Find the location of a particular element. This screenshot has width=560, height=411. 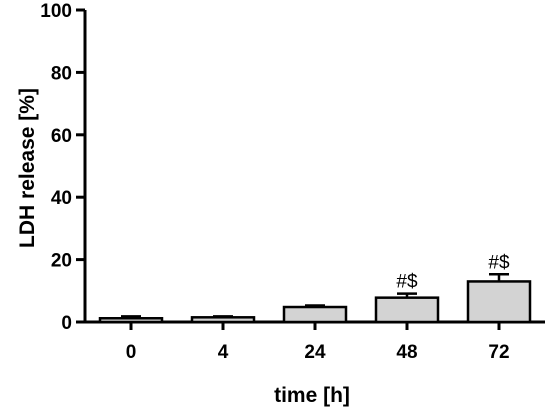

y-axis-title: LDH release [%] is located at coordinates (27, 168).